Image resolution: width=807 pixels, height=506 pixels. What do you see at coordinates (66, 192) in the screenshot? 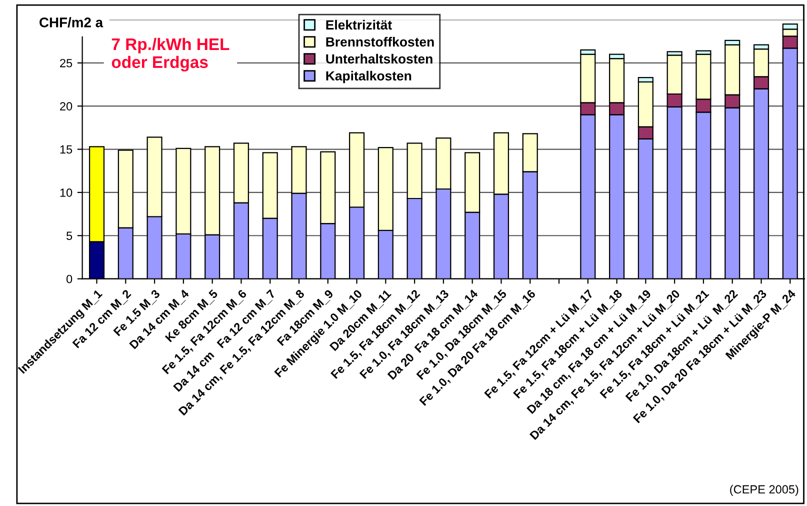
I see `y-tick-label: 10` at bounding box center [66, 192].